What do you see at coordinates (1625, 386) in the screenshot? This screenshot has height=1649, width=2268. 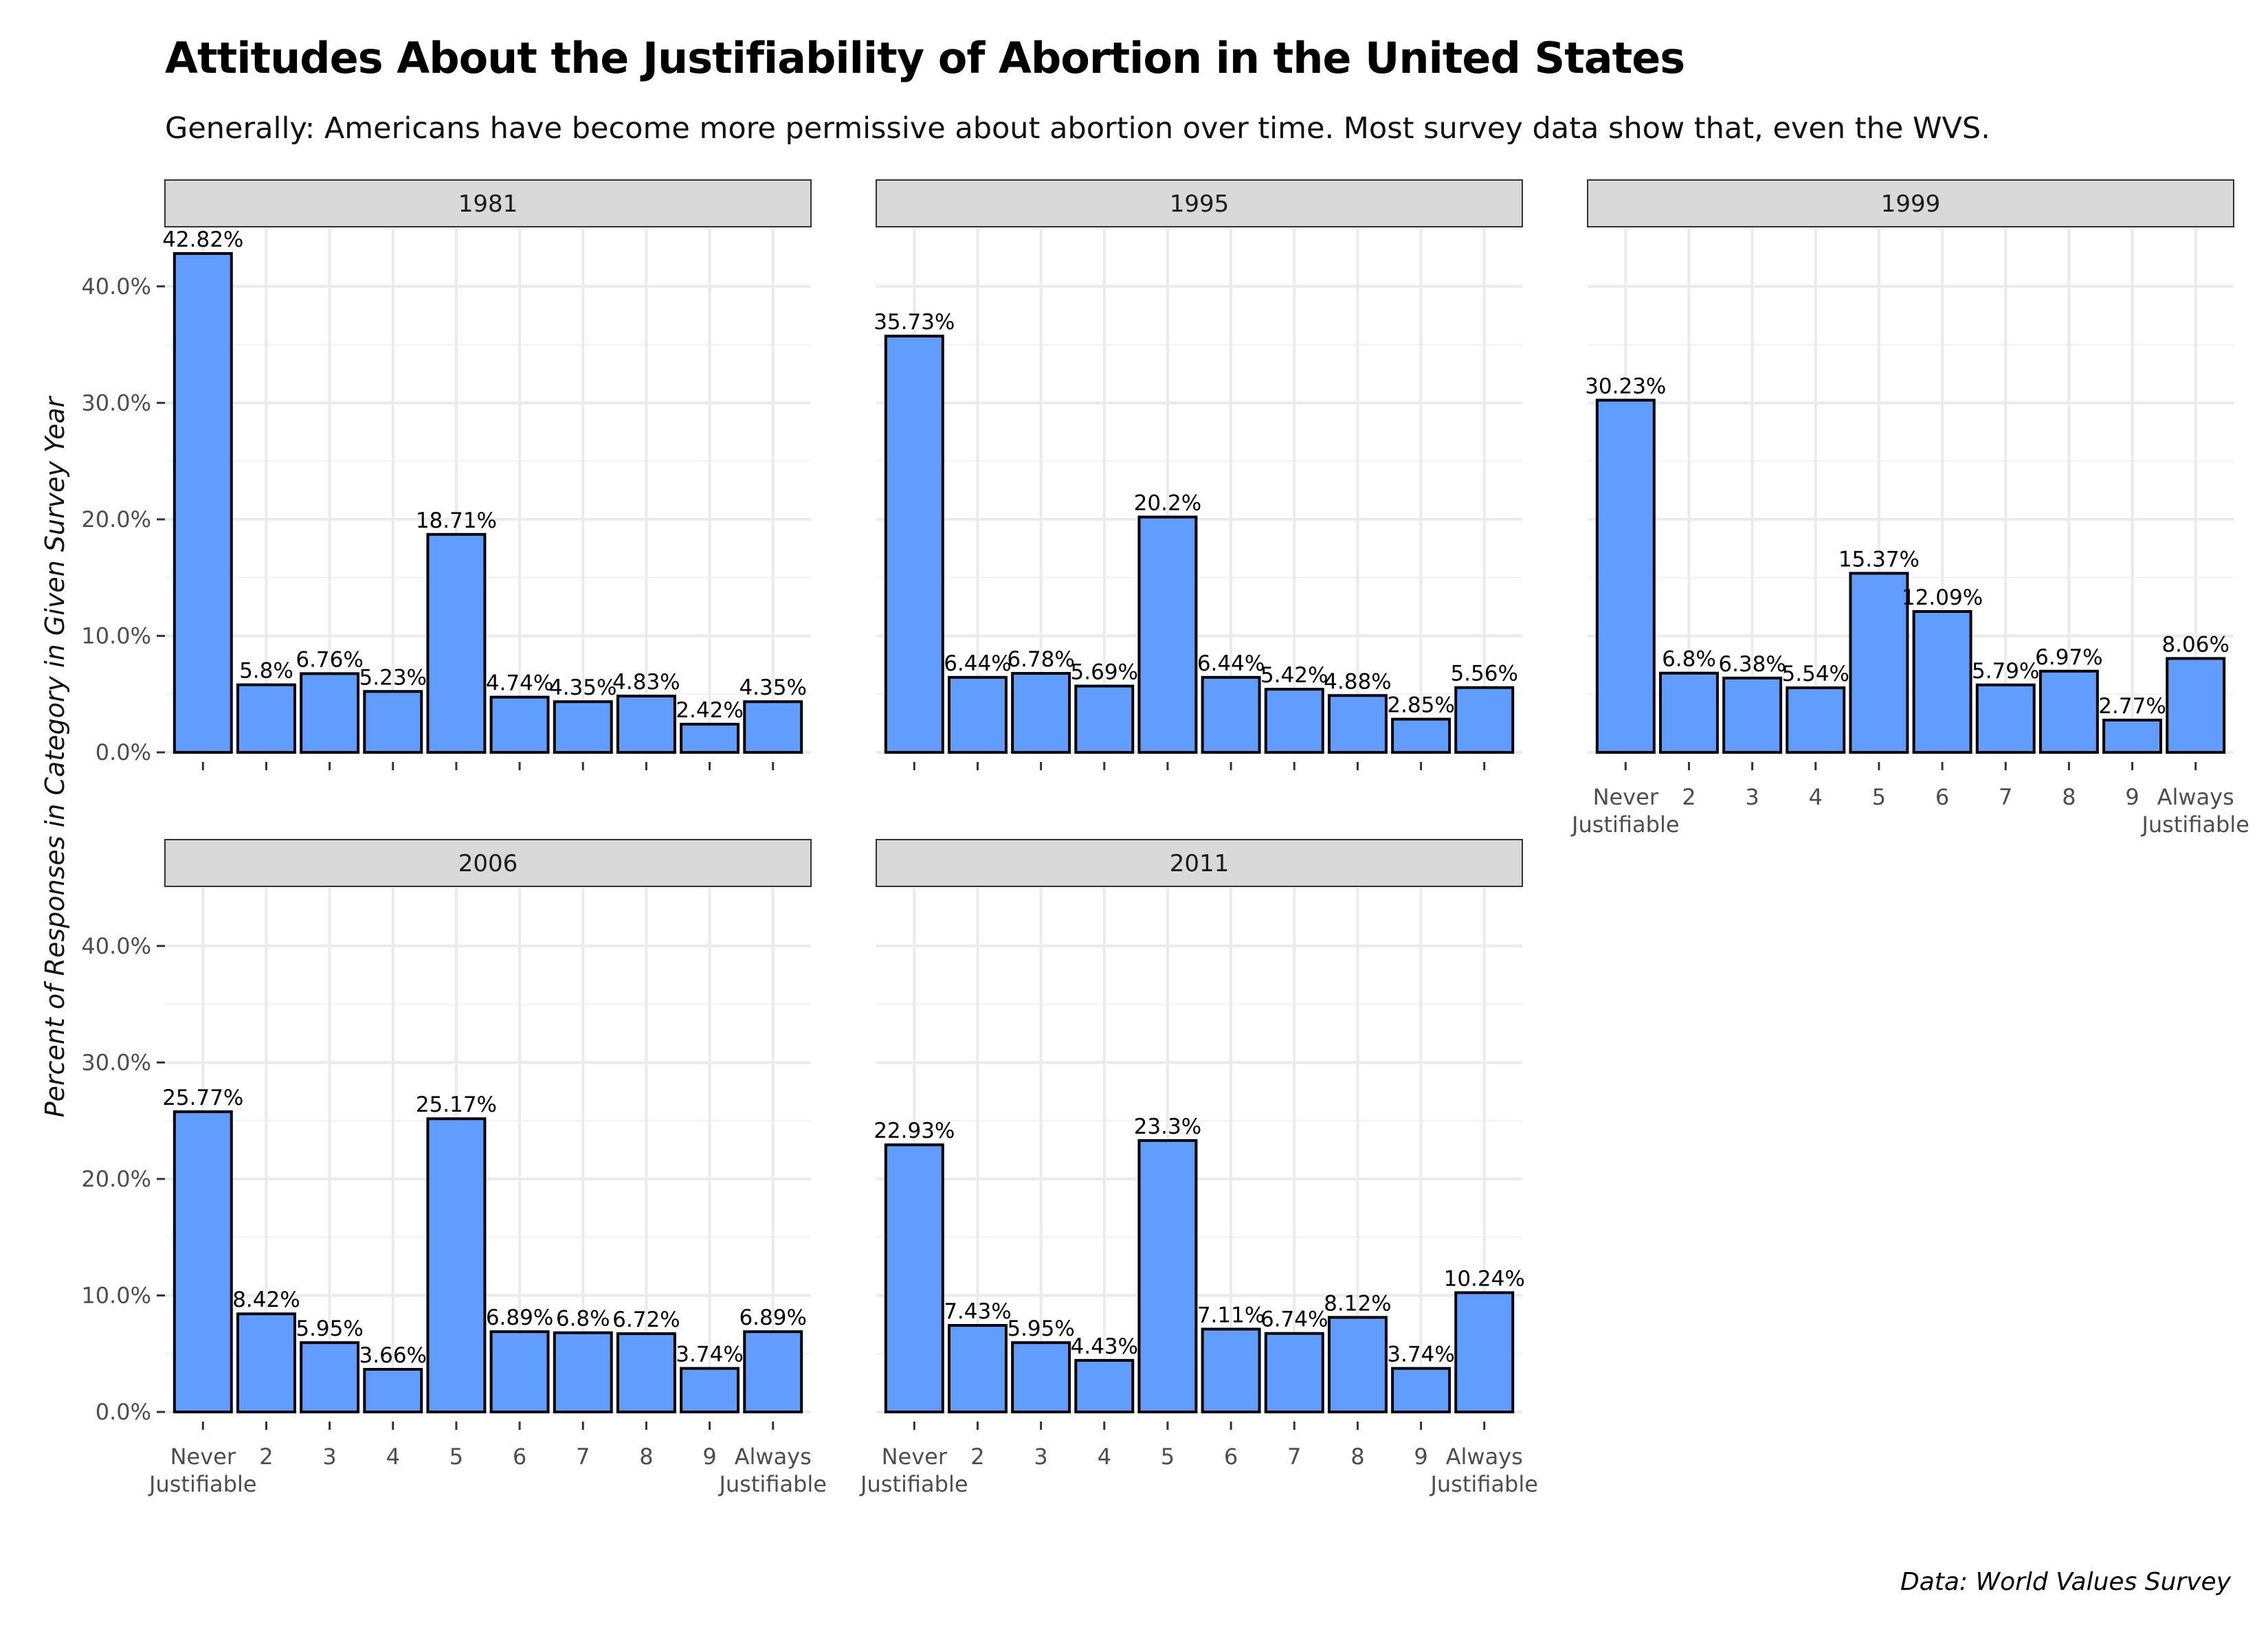 I see `data-label-1999-1: 30.23%` at bounding box center [1625, 386].